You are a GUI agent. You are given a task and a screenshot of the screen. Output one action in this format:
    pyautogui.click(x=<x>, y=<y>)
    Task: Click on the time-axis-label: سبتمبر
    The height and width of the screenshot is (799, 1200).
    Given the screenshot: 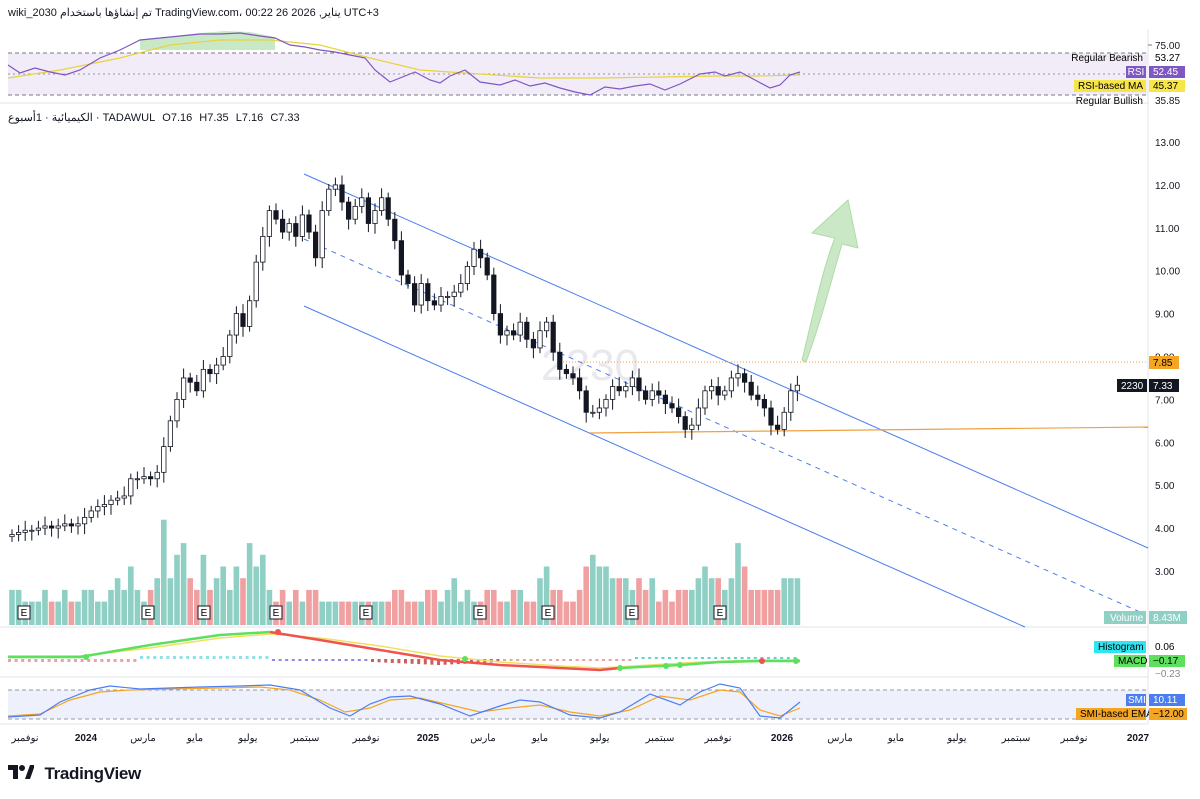 What is the action you would take?
    pyautogui.click(x=305, y=738)
    